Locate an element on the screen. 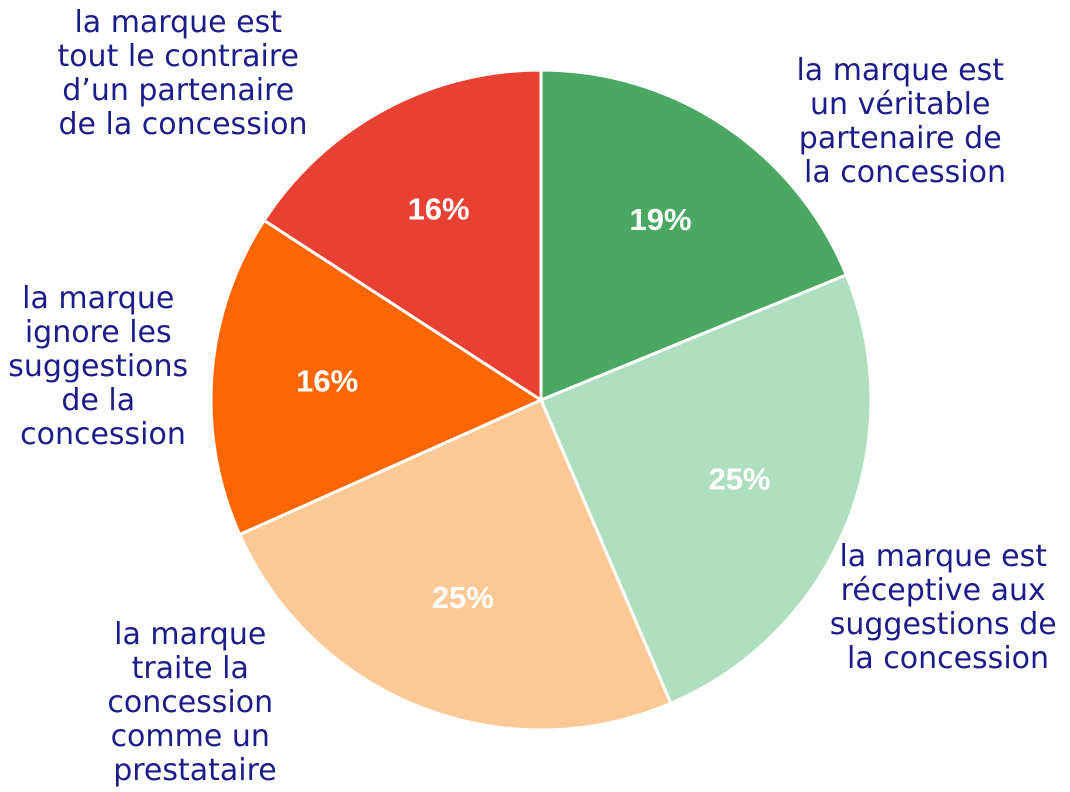  label-line: partenaire de is located at coordinates (905, 138).